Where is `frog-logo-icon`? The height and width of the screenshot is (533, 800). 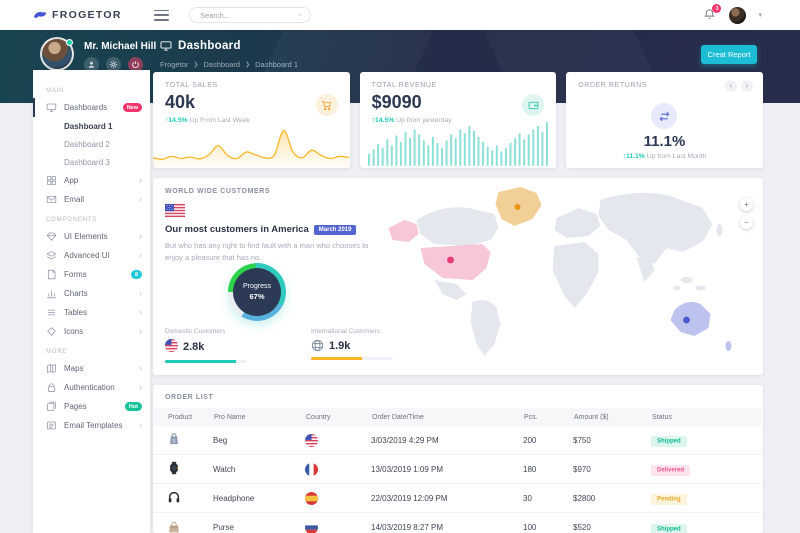 frog-logo-icon is located at coordinates (40, 15).